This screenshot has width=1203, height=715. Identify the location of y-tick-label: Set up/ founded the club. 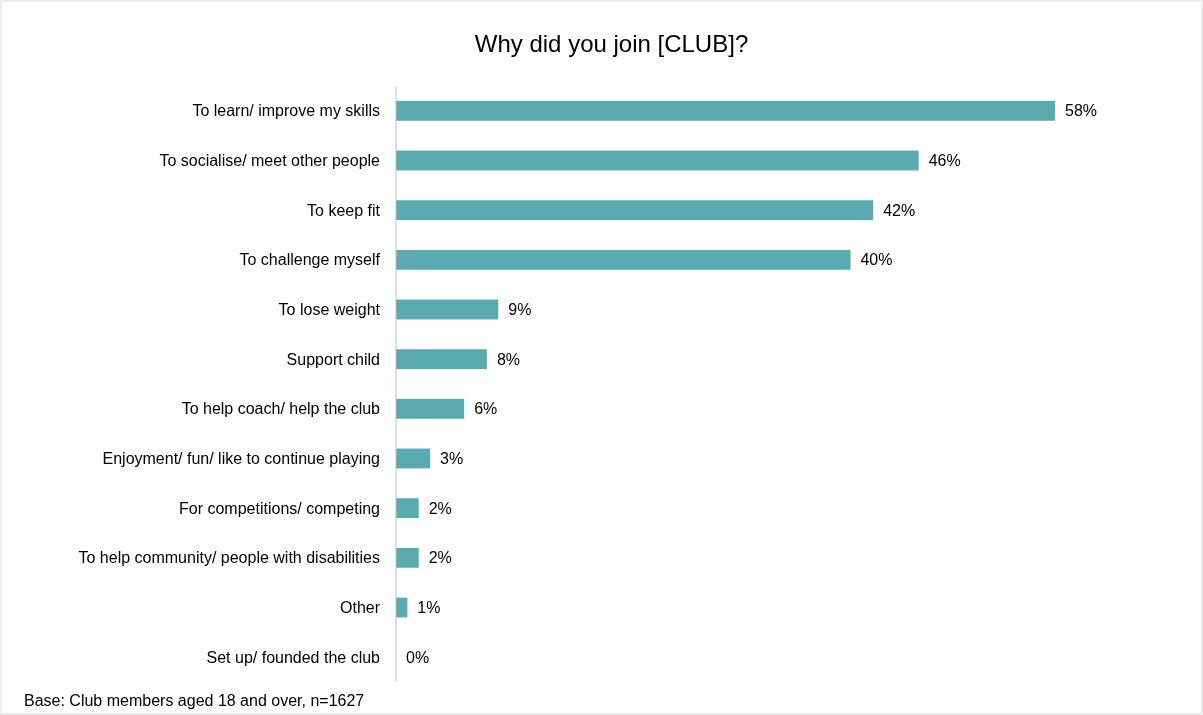
(293, 657).